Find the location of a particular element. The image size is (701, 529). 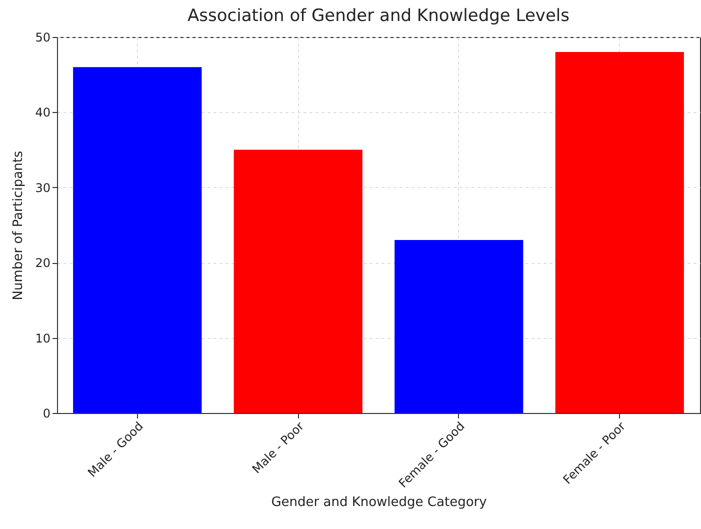

y-tick-label: 10 is located at coordinates (42, 338).